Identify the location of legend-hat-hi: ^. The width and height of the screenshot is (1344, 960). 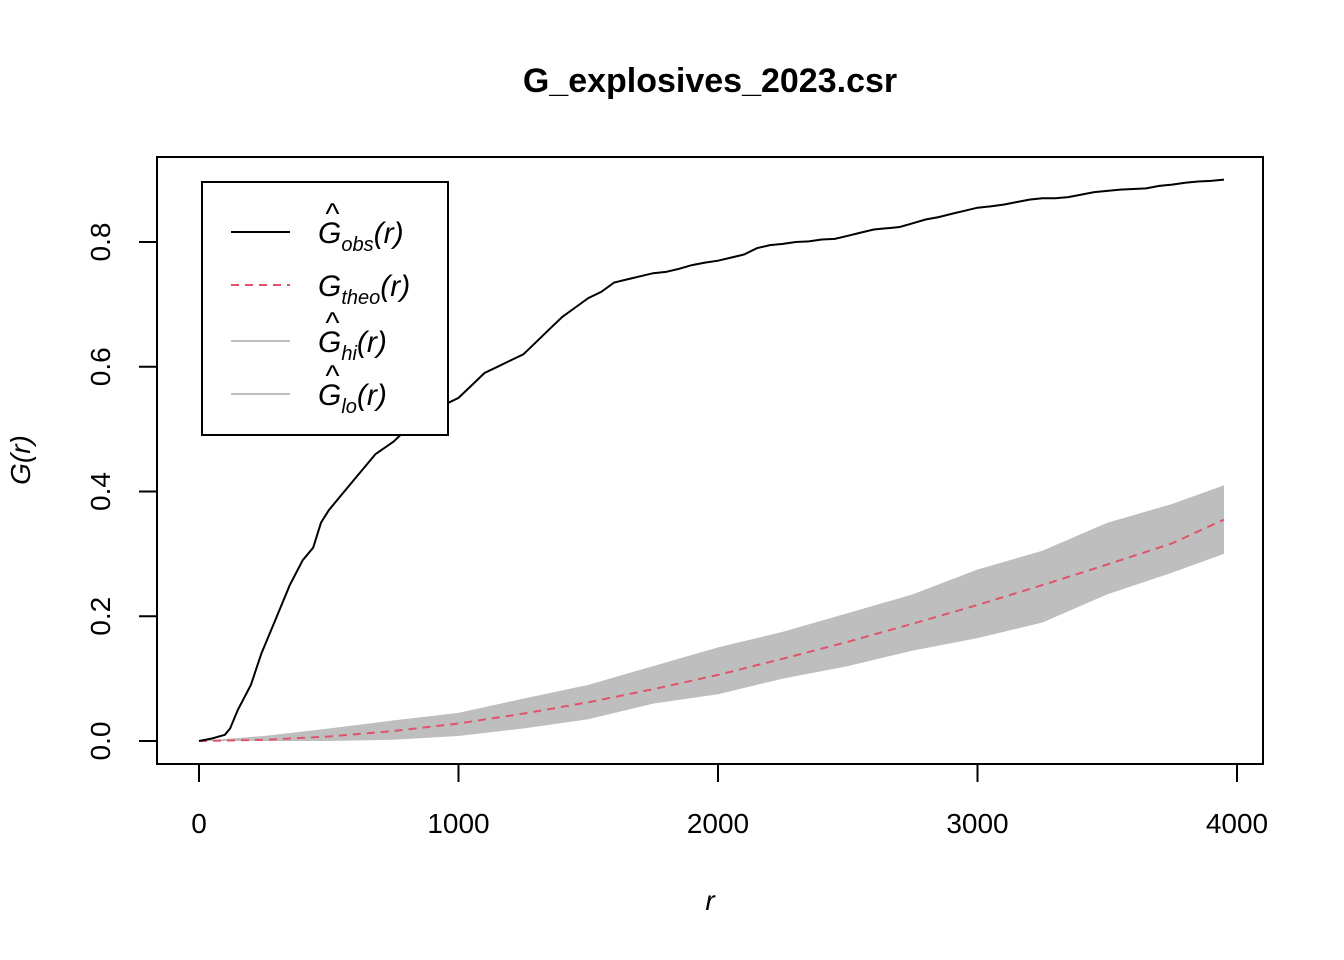
(332, 323).